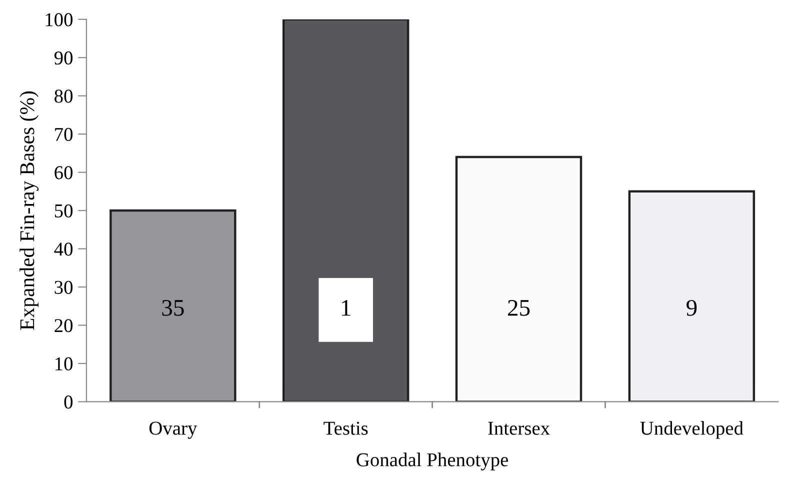 The width and height of the screenshot is (786, 484). I want to click on y-tick-label: 40, so click(63, 249).